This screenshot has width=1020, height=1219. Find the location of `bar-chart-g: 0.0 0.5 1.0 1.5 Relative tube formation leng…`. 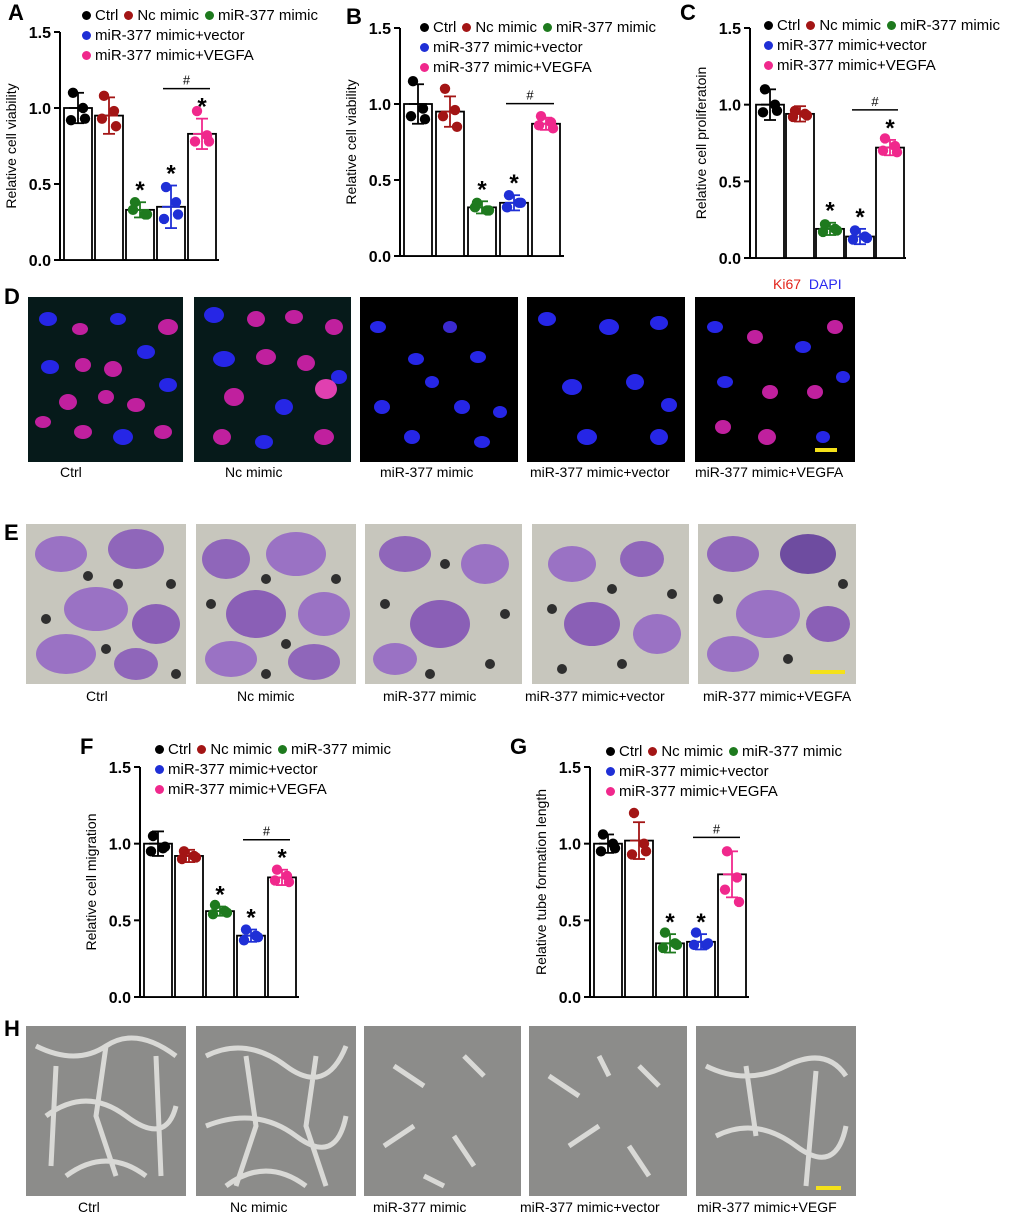

bar-chart-g: 0.0 0.5 1.0 1.5 Relative tube formation leng… is located at coordinates (641, 883).